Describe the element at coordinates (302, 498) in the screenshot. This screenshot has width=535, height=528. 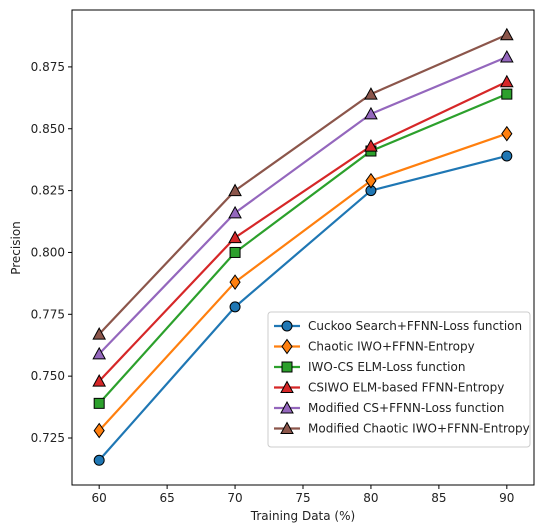
I see `x-tick-label: 75` at that location.